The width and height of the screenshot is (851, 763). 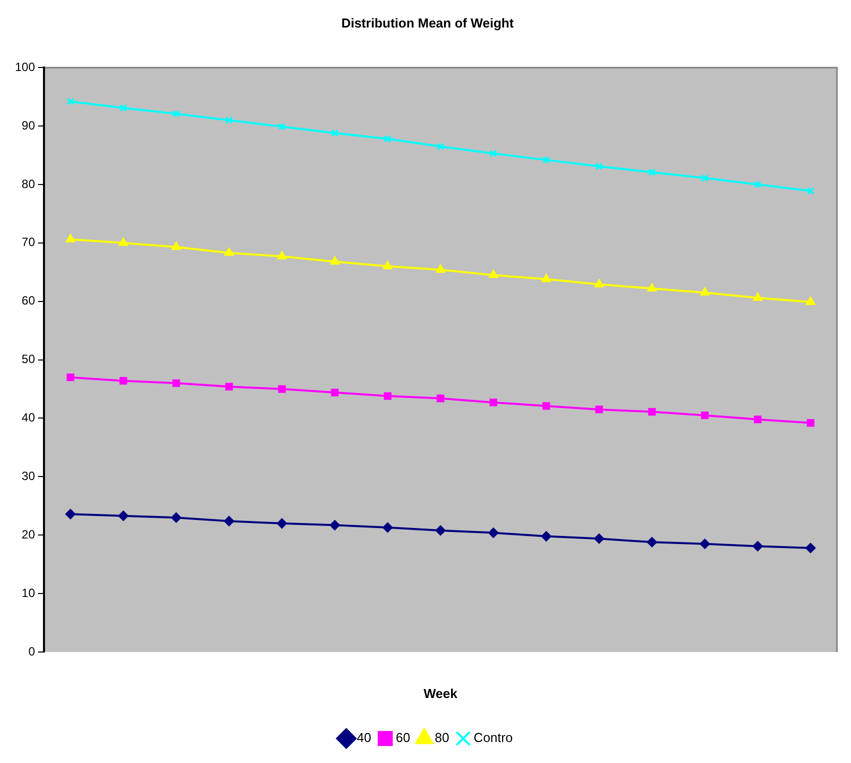 What do you see at coordinates (427, 22) in the screenshot?
I see `chart-title: Distribution Mean of Weight` at bounding box center [427, 22].